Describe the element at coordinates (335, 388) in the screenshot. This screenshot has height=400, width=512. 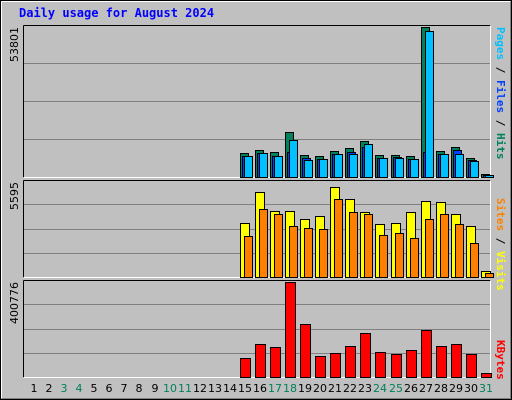
I see `day-label-21: 21` at that location.